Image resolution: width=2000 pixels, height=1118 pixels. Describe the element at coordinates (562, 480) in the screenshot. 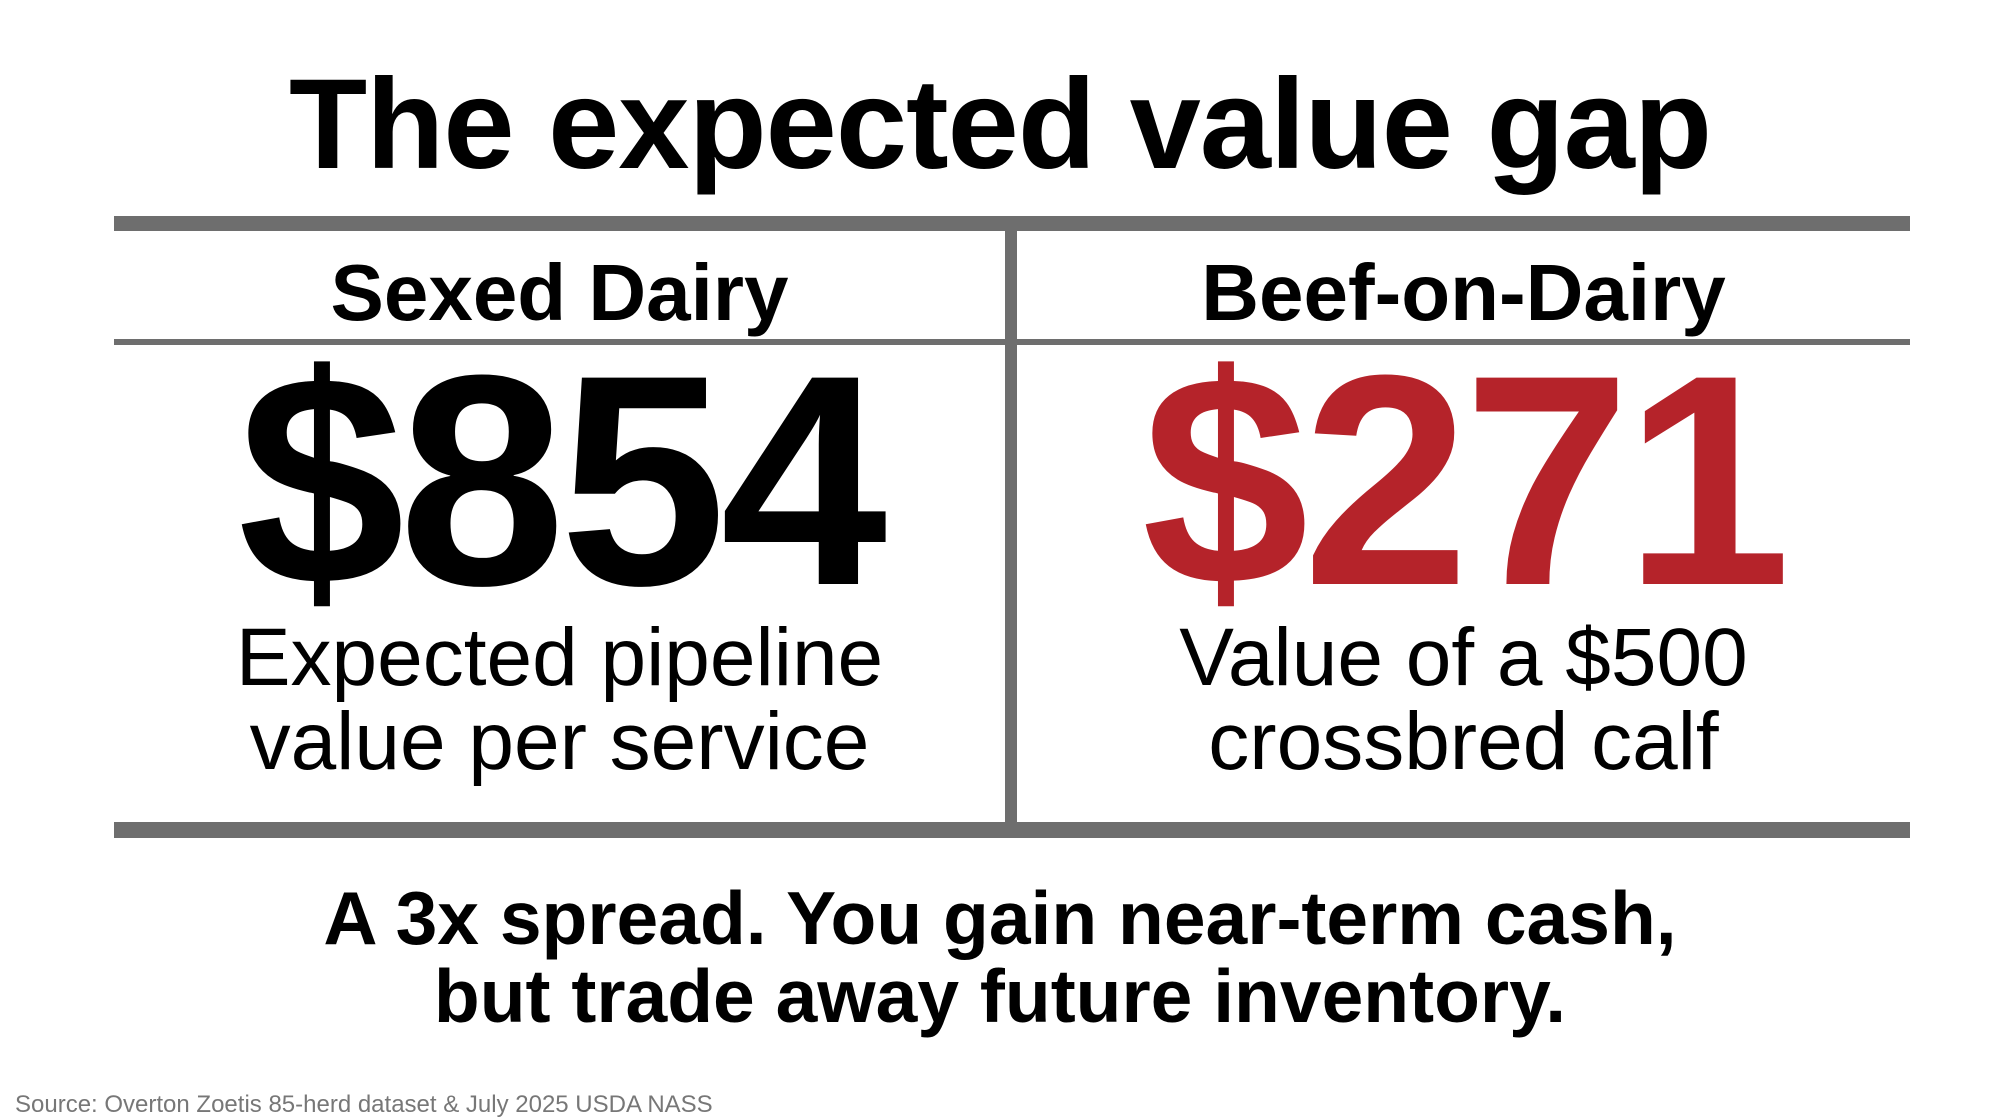

I see `value: $854` at that location.